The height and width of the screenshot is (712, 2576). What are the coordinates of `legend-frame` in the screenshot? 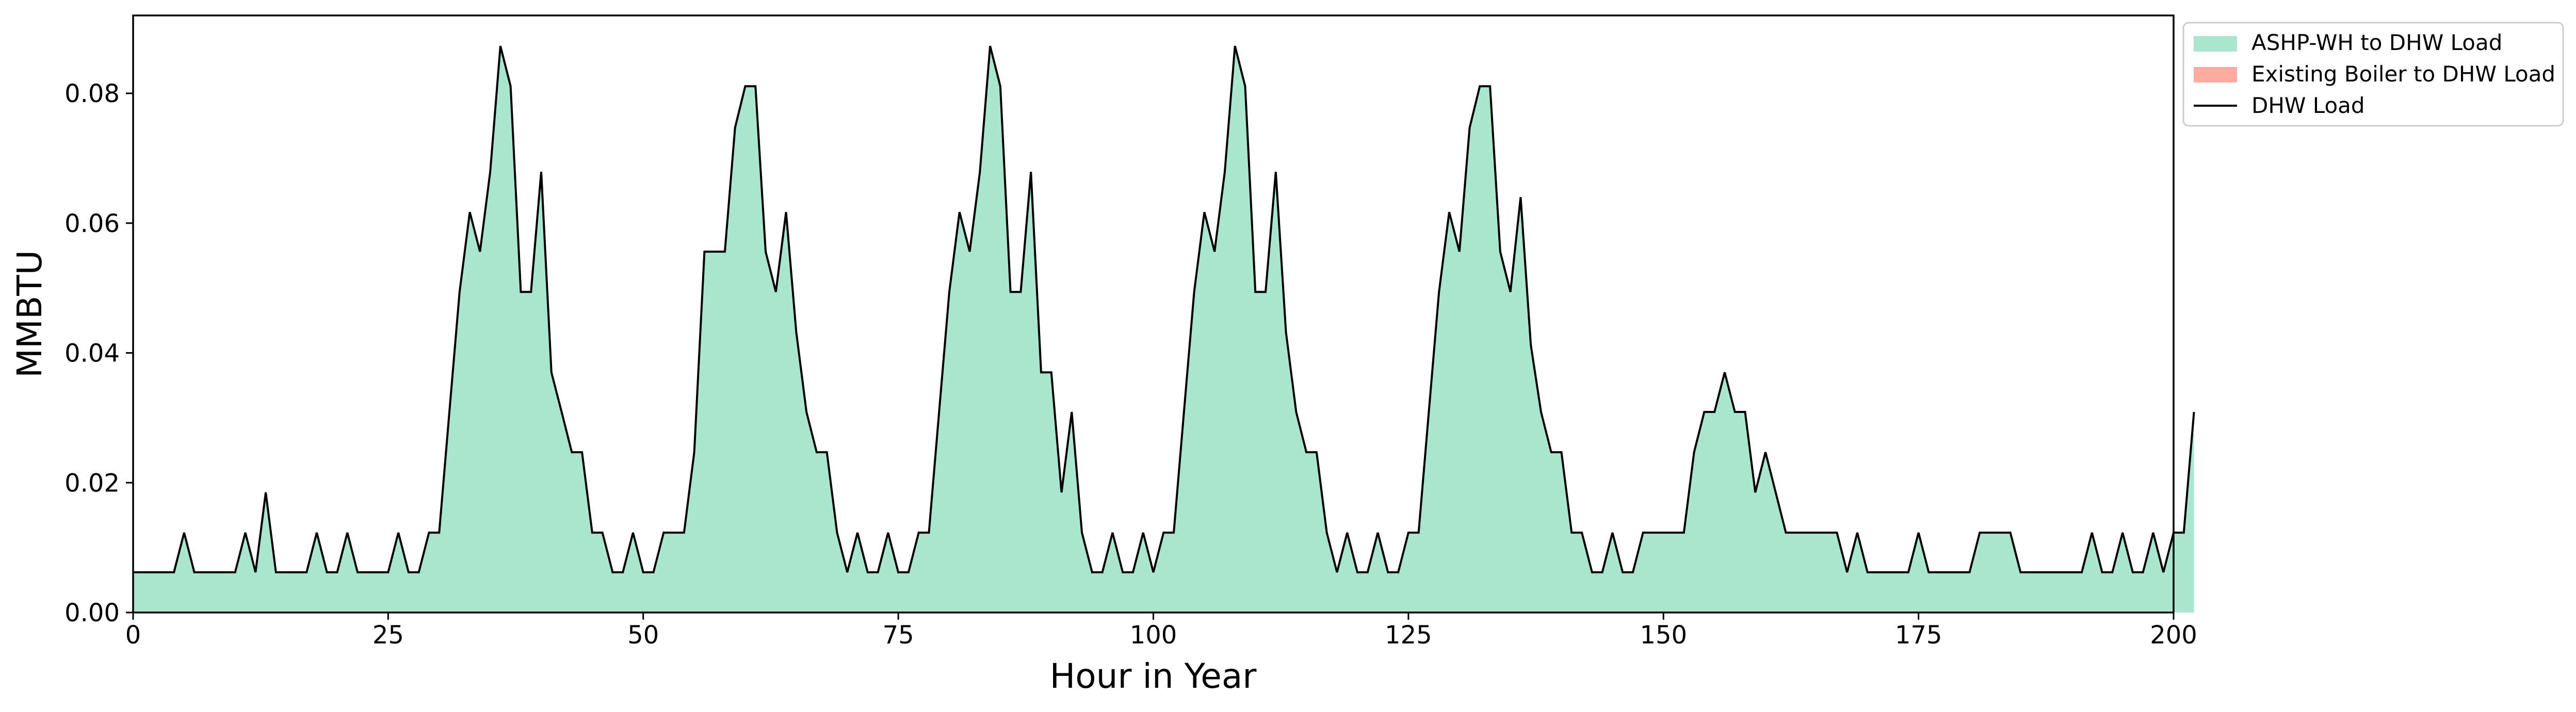 It's located at (2373, 74).